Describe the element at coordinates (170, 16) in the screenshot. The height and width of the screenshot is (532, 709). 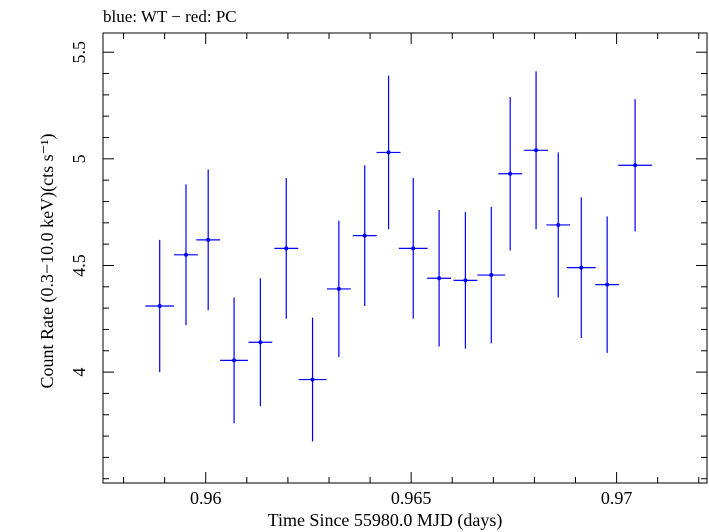
I see `chart-title: blue: WT − red: PC` at that location.